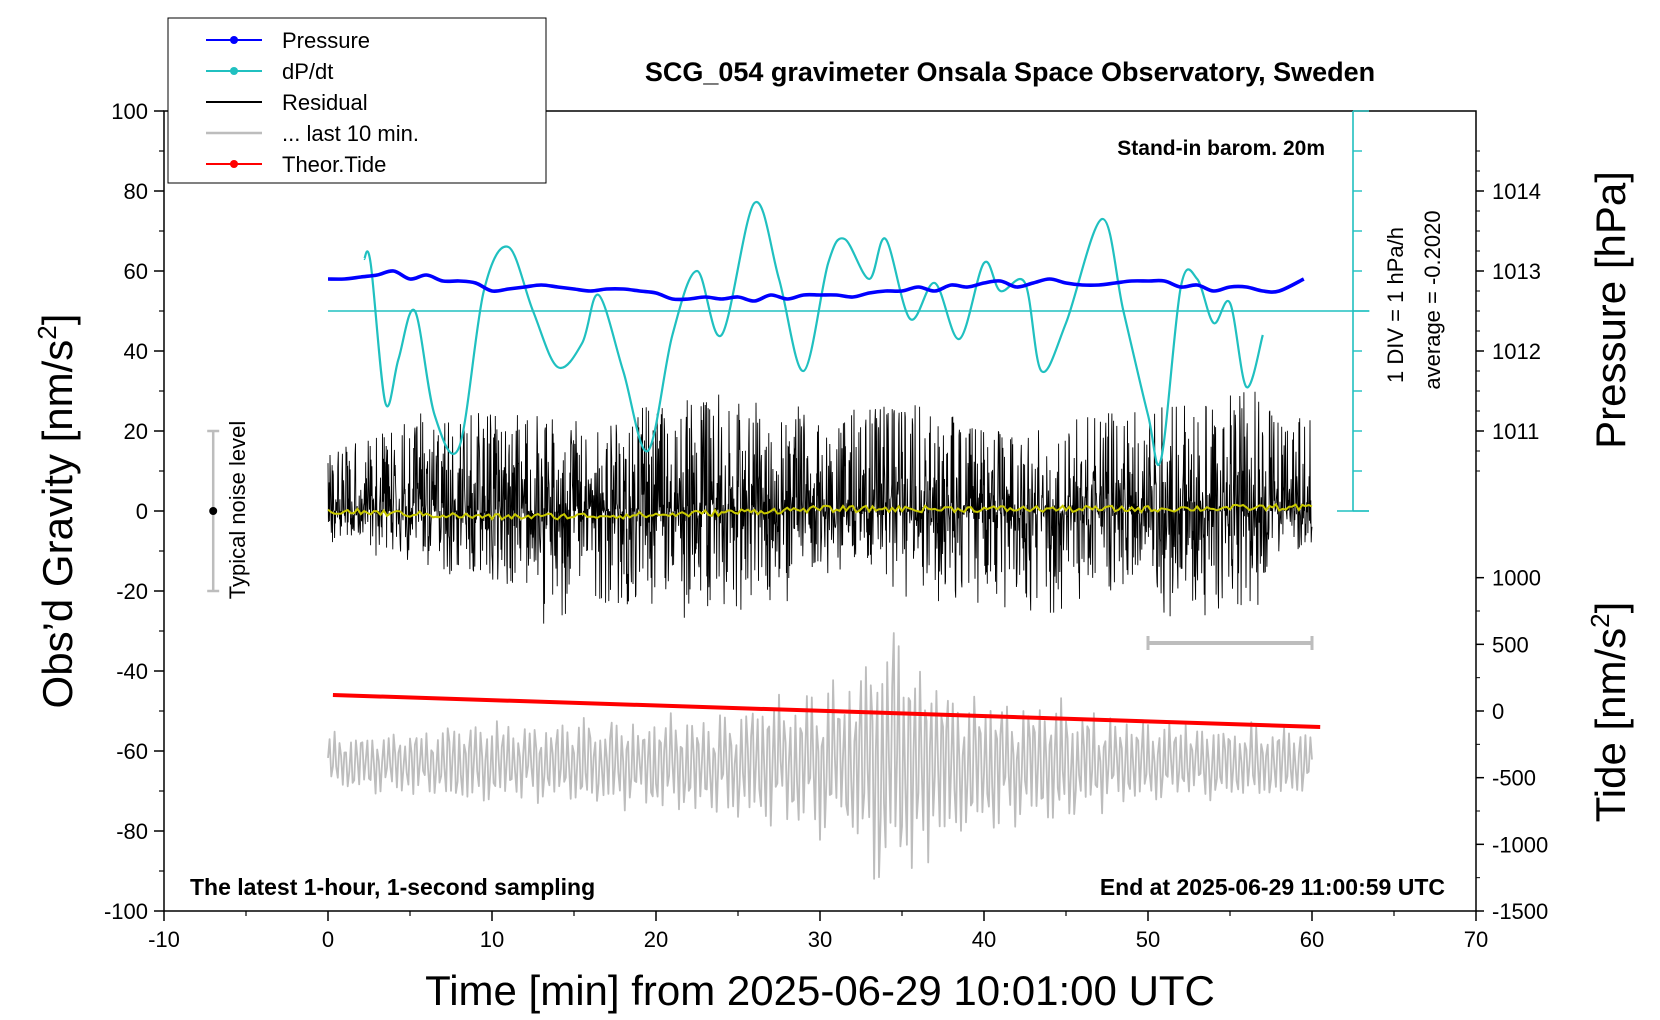 The height and width of the screenshot is (1020, 1660). What do you see at coordinates (164, 939) in the screenshot?
I see `x-tick-label: -10` at bounding box center [164, 939].